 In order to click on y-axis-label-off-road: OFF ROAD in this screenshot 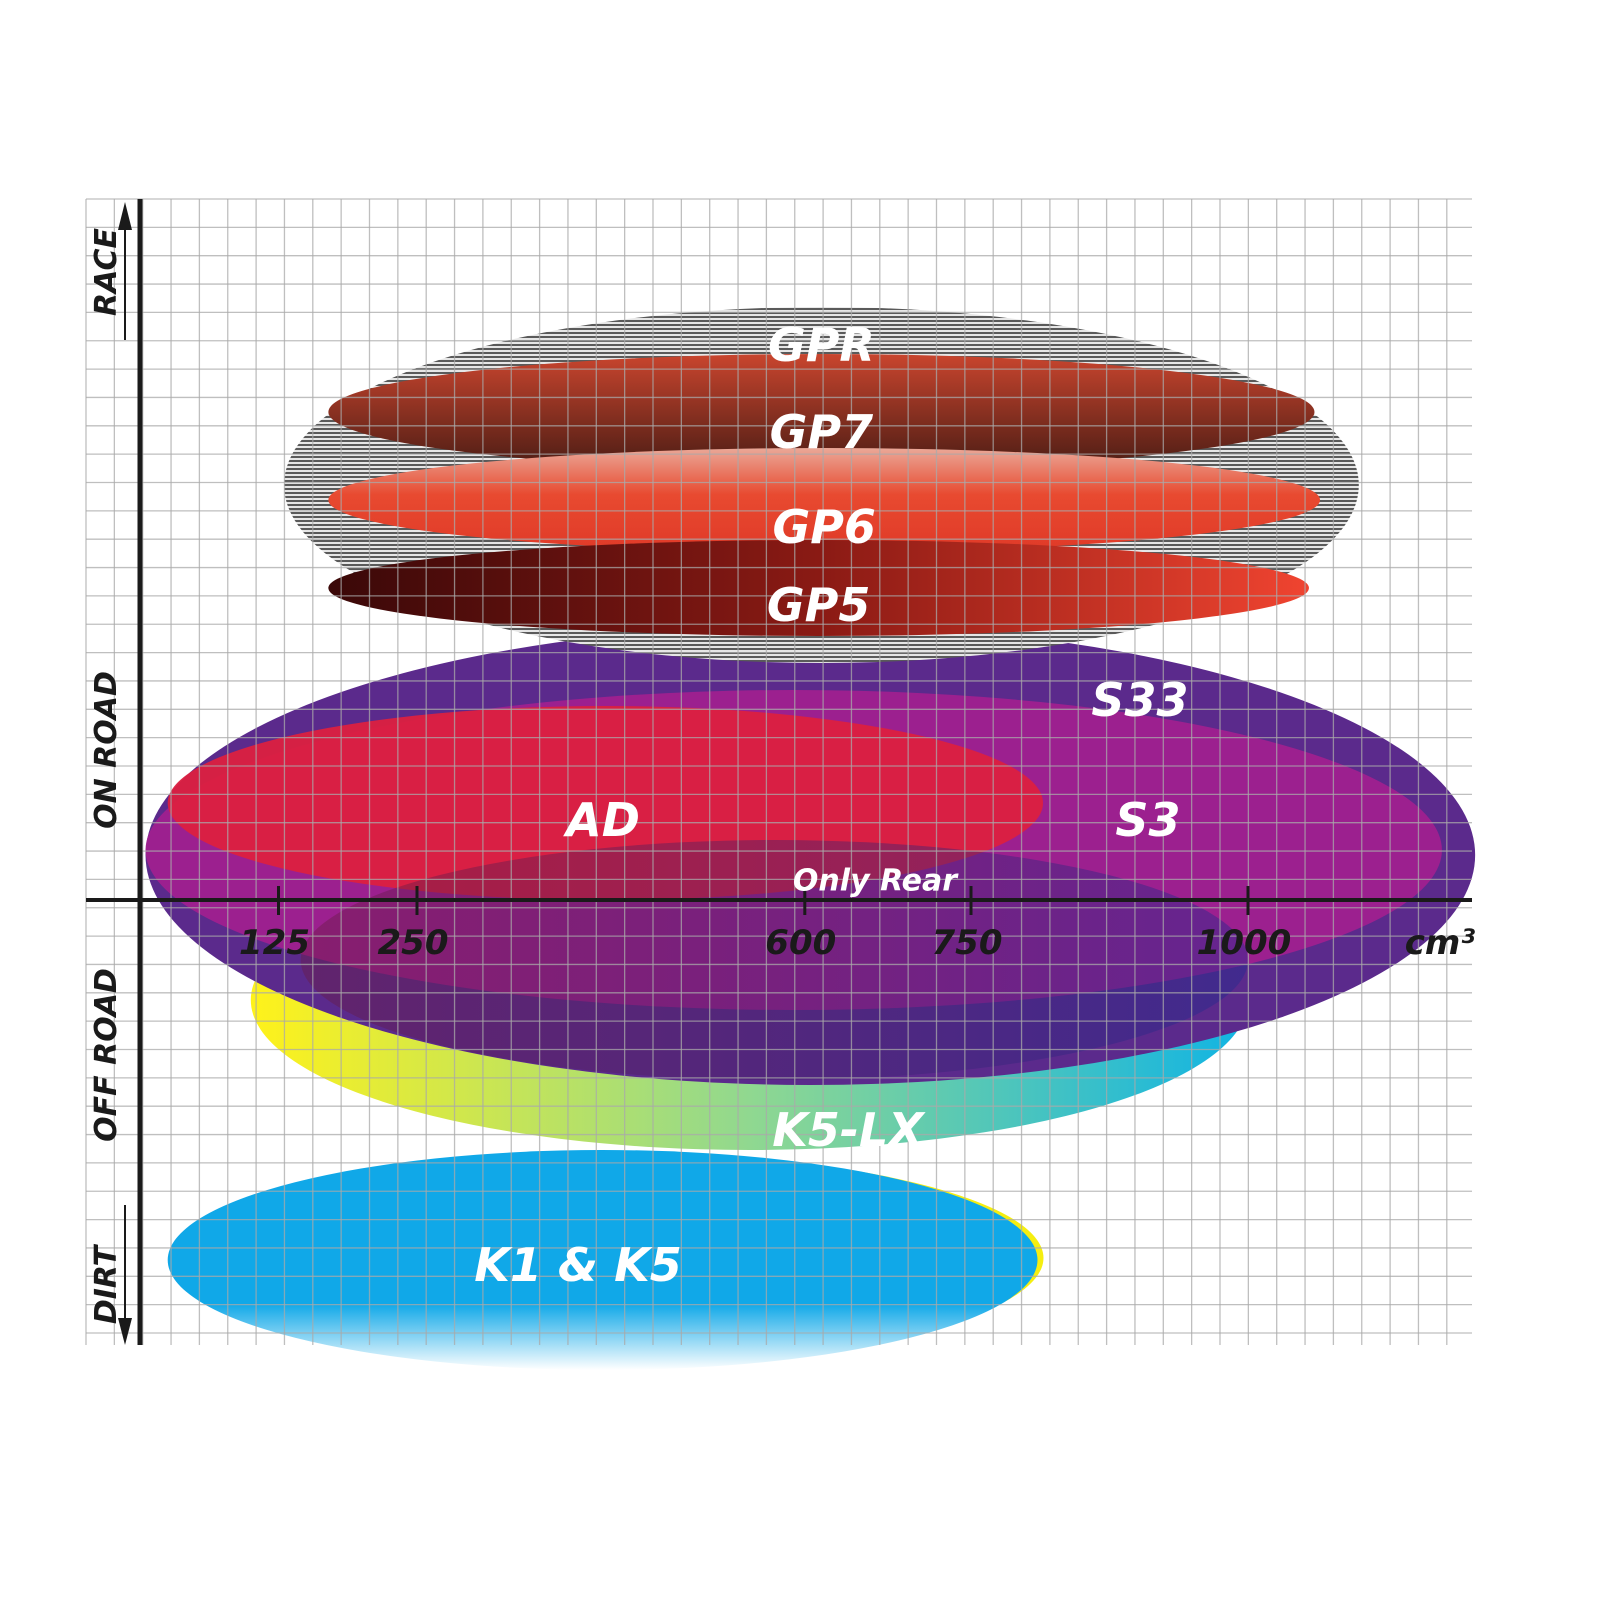, I will do `click(106, 1055)`.